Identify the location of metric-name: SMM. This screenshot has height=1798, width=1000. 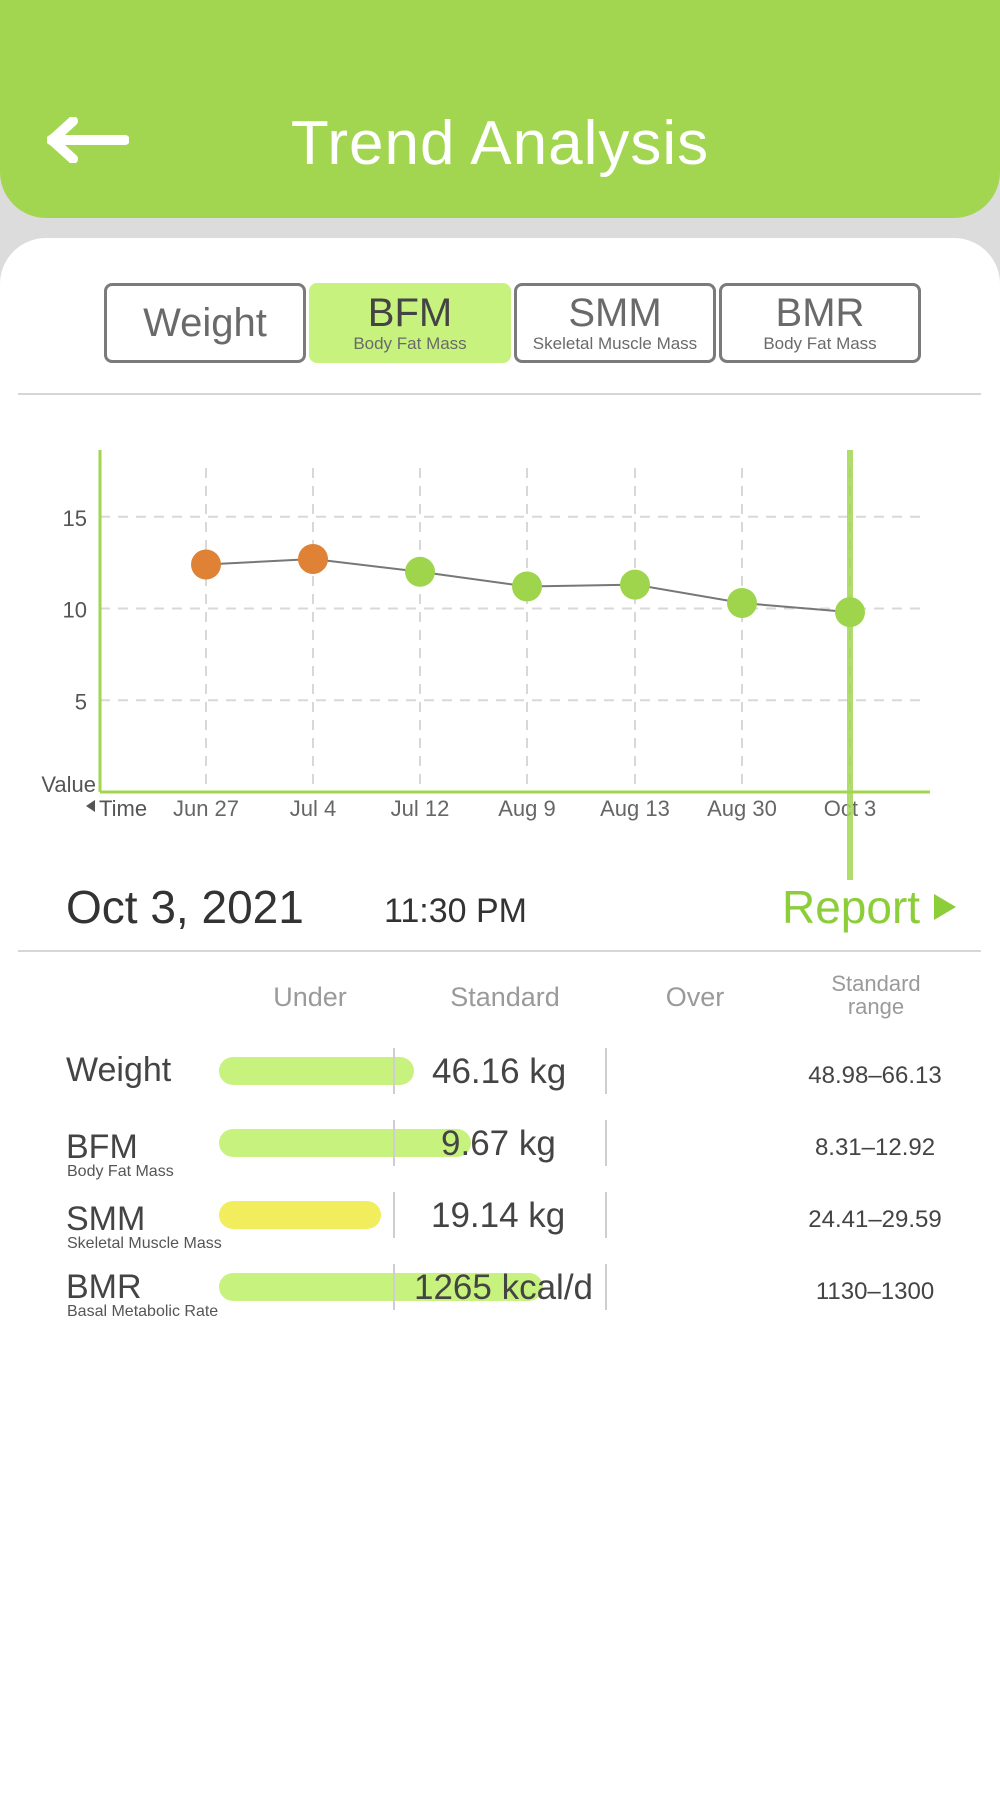
(106, 1219).